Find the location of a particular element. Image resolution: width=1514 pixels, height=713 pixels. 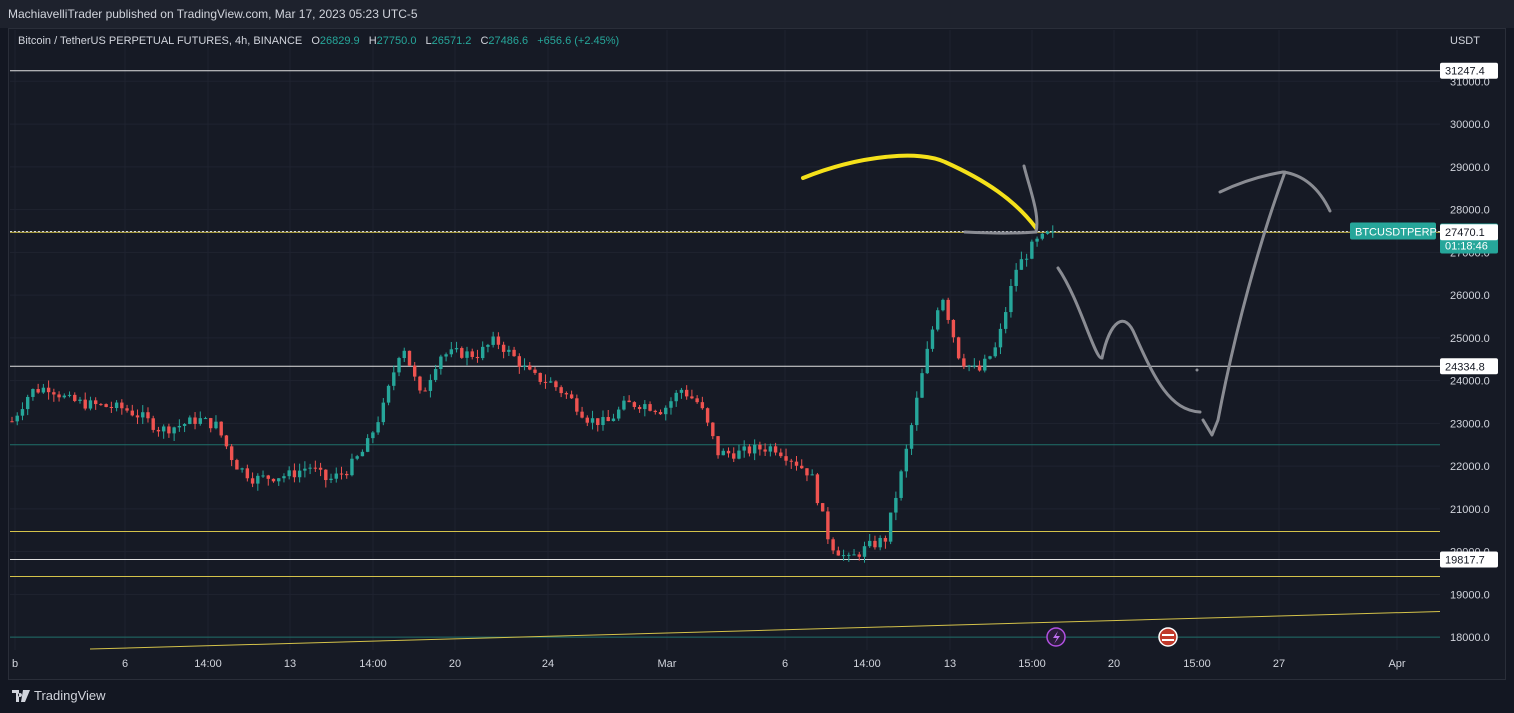

gray-arrow-up is located at coordinates (1266, 303).